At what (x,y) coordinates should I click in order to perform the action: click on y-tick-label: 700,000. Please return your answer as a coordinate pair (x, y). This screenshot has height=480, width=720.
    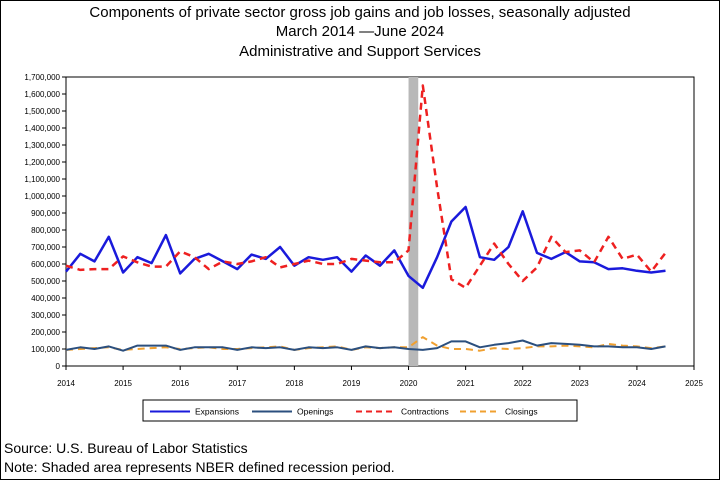
    Looking at the image, I should click on (45, 247).